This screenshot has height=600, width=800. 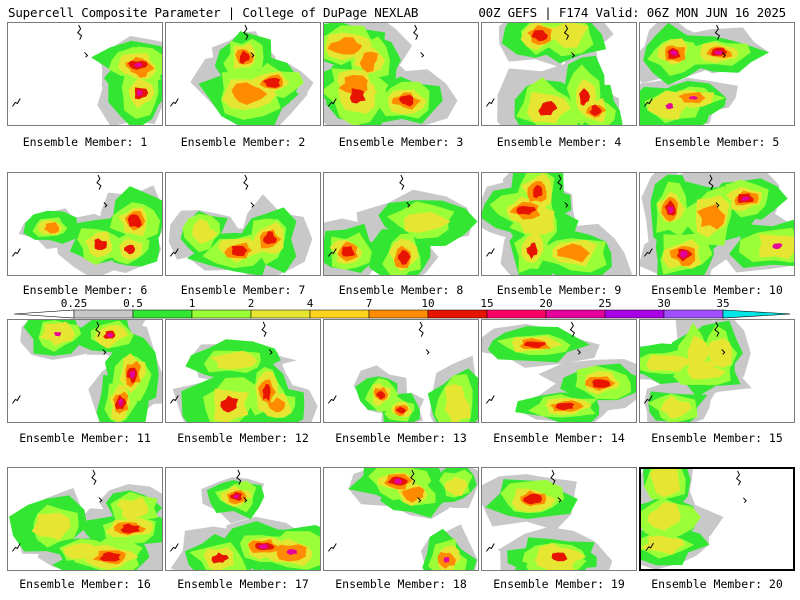 I want to click on colorbar-tick-label: 1, so click(x=192, y=303).